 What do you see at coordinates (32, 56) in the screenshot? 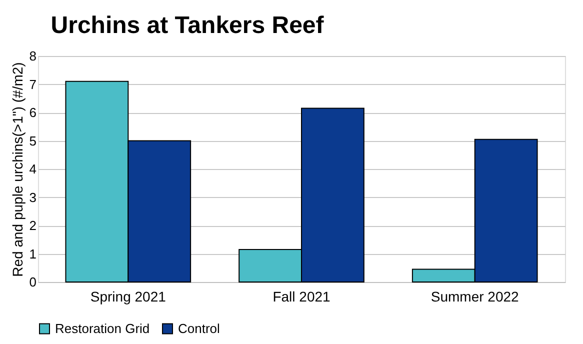
I see `y-tick-label: 8` at bounding box center [32, 56].